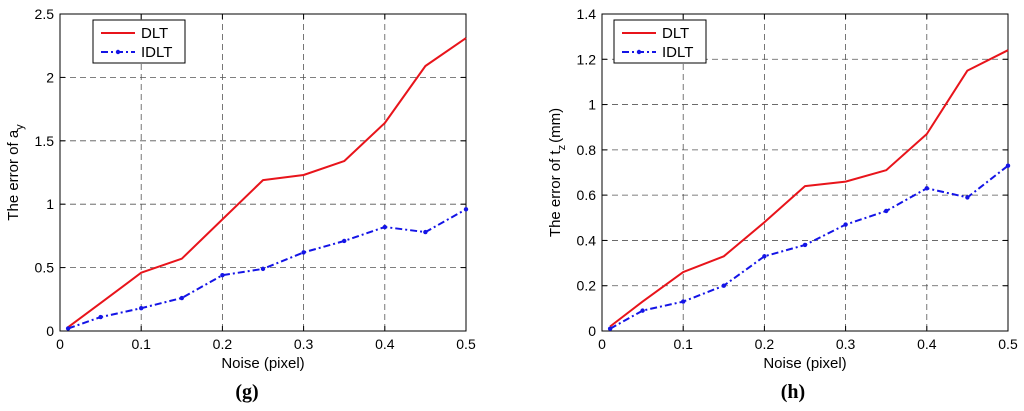 The image size is (1024, 411). Describe the element at coordinates (562, 148) in the screenshot. I see `y-axis-label-subscript: z` at that location.